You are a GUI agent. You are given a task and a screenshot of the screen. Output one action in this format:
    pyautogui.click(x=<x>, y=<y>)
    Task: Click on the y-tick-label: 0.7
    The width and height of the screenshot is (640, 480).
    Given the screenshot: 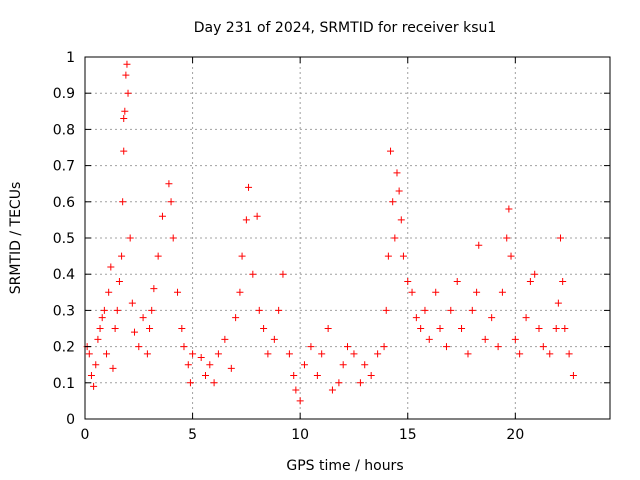 What is the action you would take?
    pyautogui.click(x=64, y=167)
    